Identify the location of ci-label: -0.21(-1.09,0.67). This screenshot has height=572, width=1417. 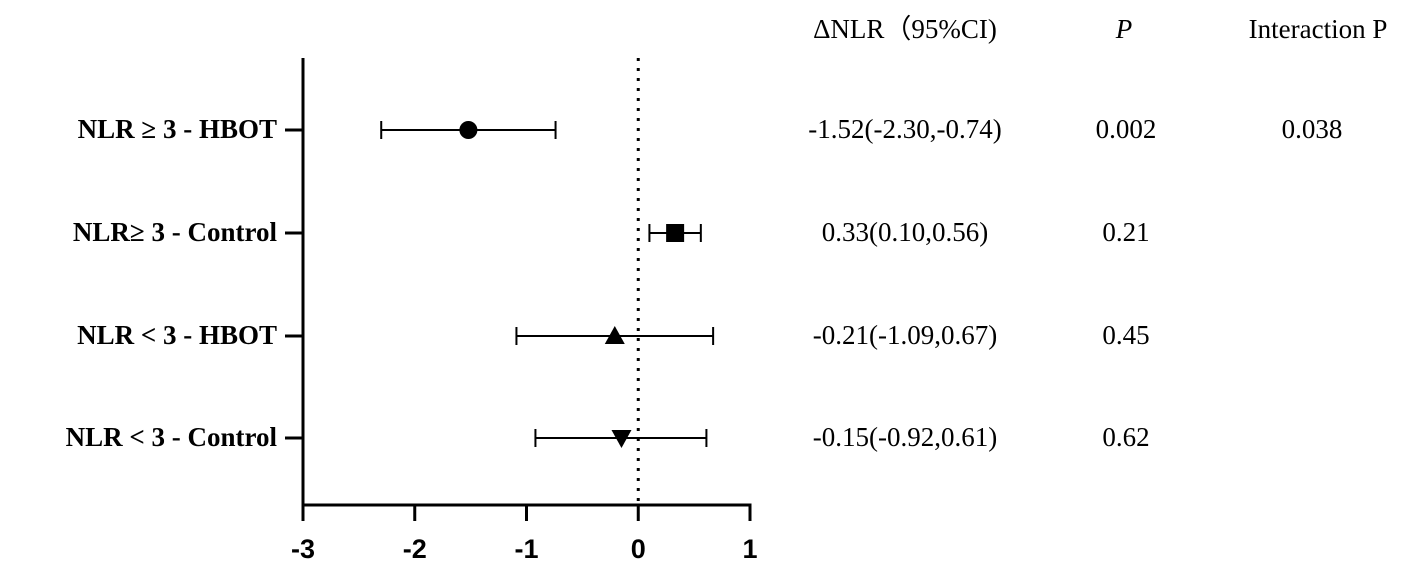
(905, 335).